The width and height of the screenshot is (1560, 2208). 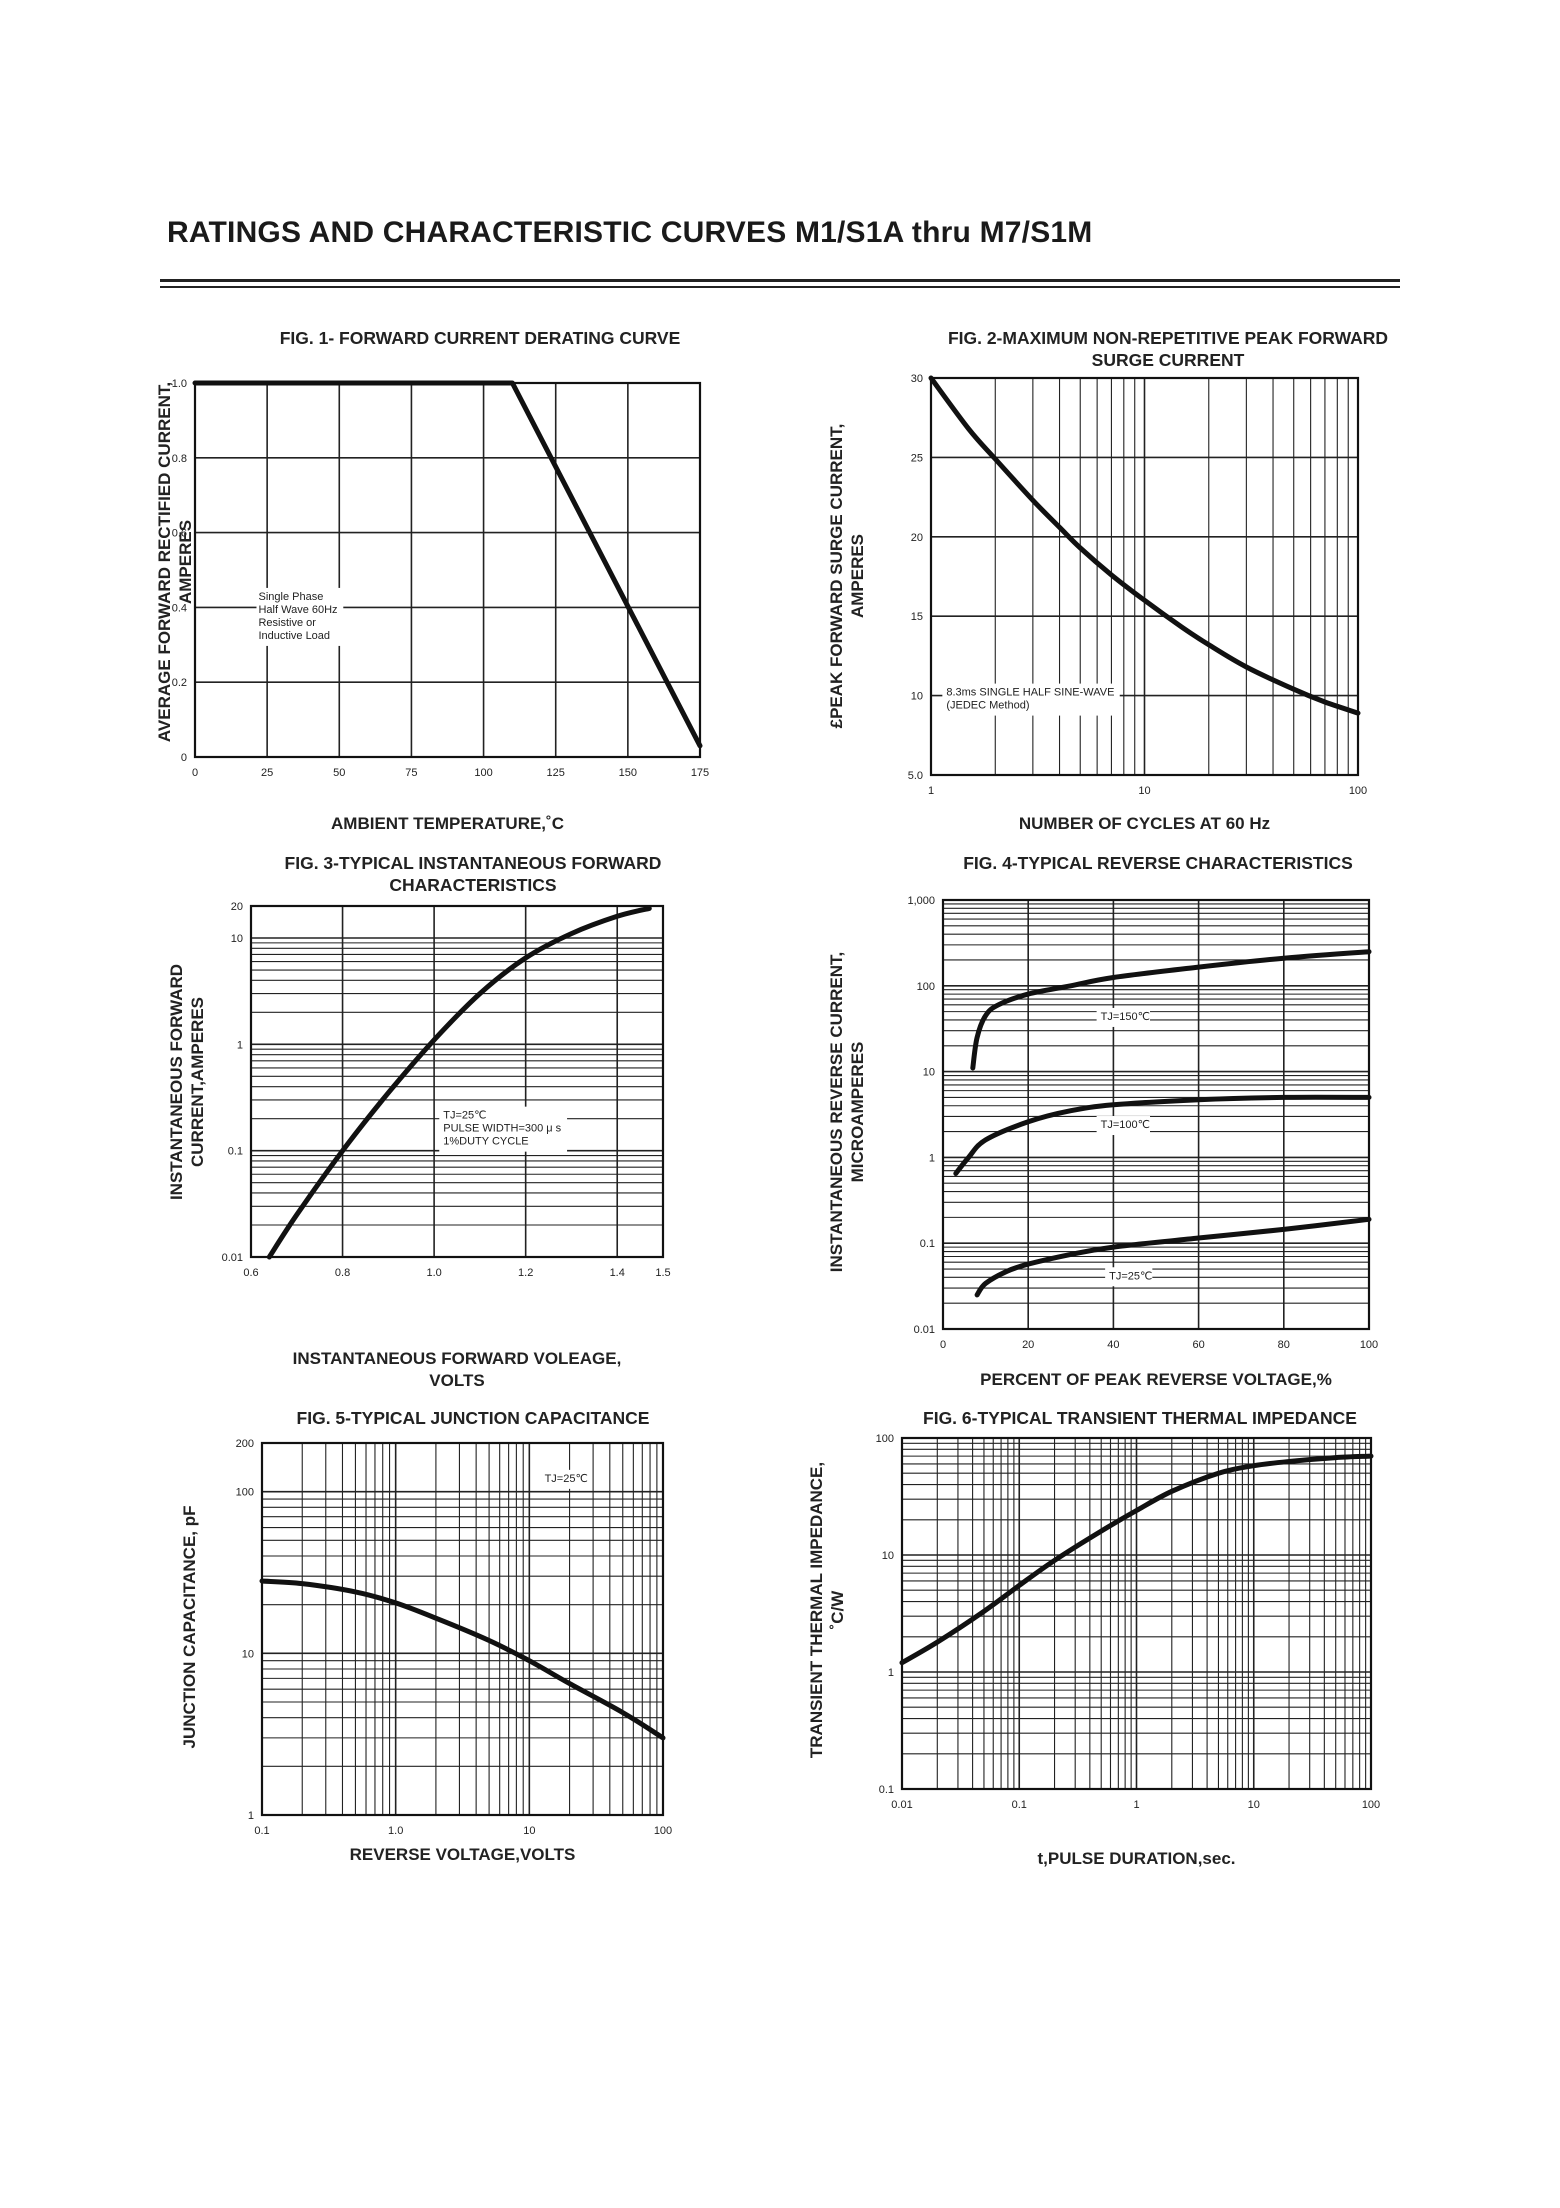 I want to click on y-axis-label: MICROAMPERES, so click(x=857, y=1112).